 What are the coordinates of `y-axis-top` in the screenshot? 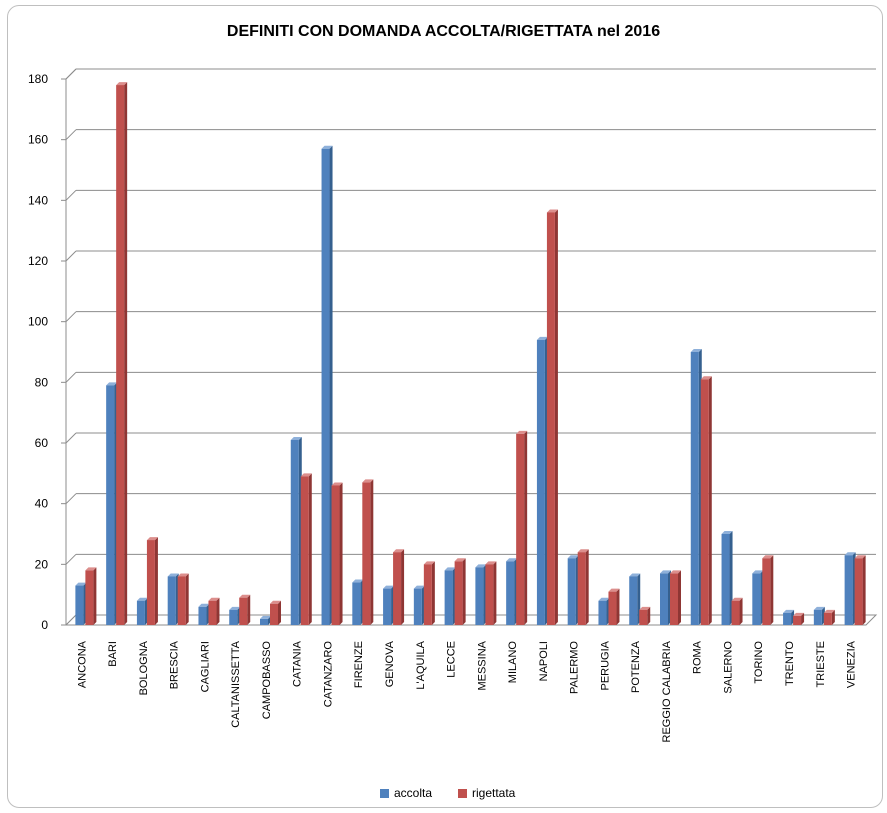 It's located at (71, 74).